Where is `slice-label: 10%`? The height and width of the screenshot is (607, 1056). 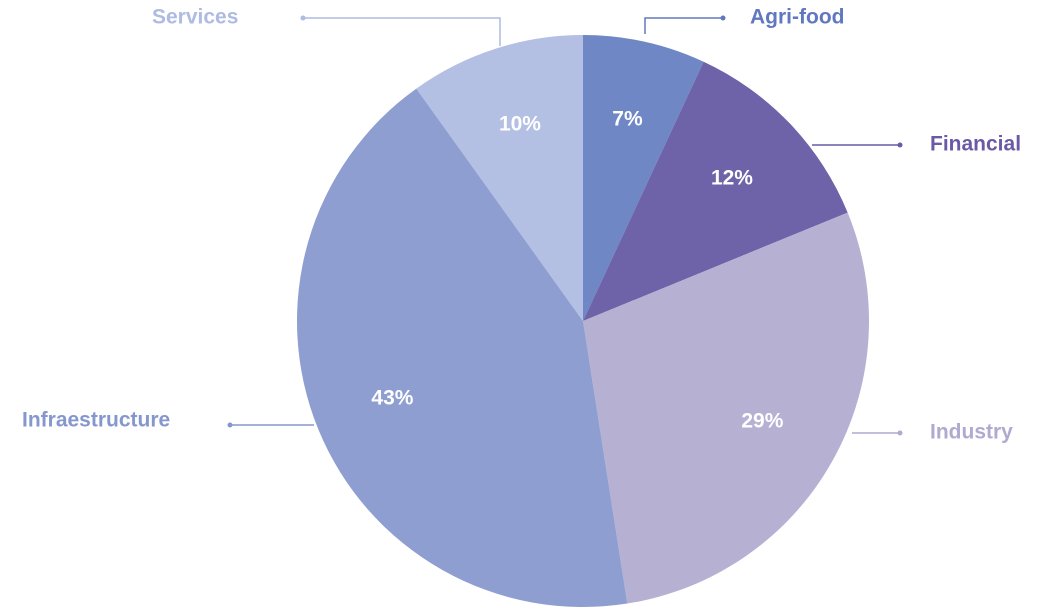
slice-label: 10% is located at coordinates (520, 124).